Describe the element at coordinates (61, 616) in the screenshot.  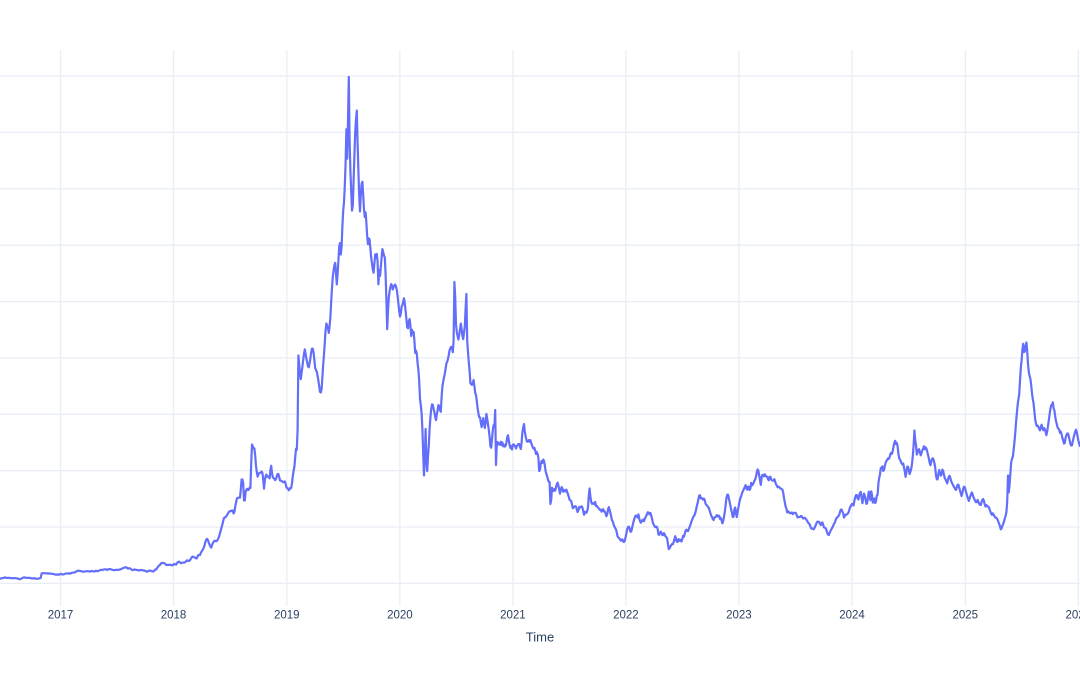
I see `svg-text: 2017` at that location.